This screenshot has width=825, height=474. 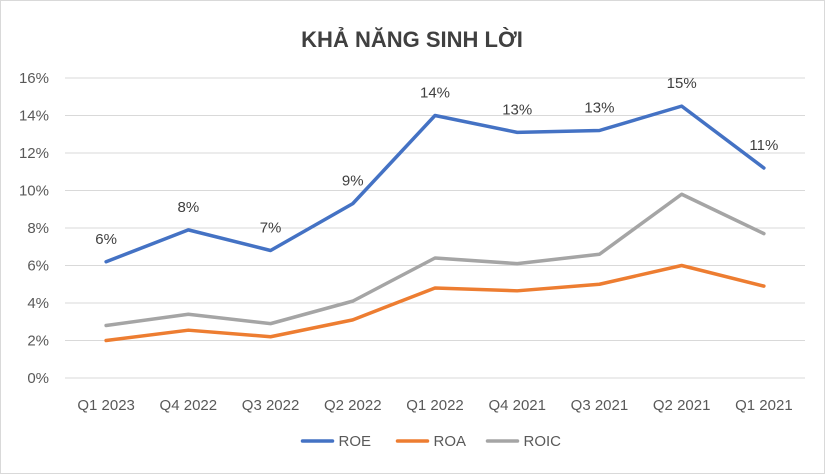 I want to click on legend: ROE ROA ROIC, so click(x=431, y=441).